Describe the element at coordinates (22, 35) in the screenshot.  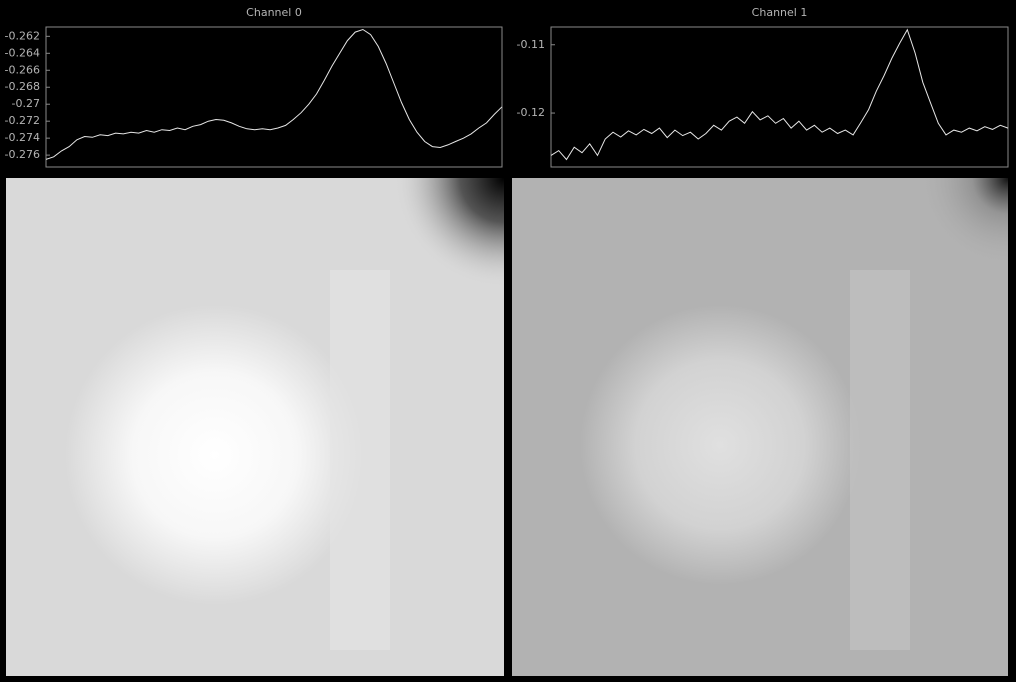
I see `y-tick-label: -0.262` at that location.